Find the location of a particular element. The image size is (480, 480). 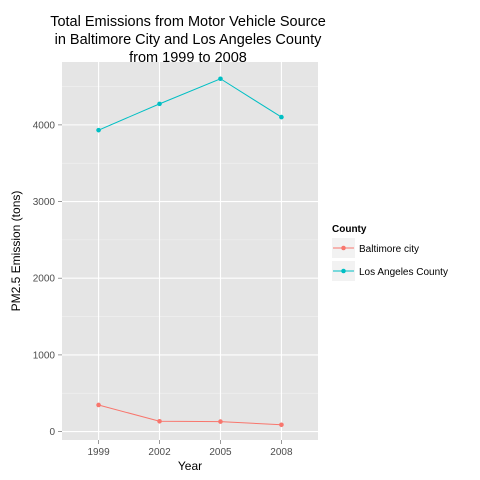

y-tick-label: 4000 is located at coordinates (44, 125).